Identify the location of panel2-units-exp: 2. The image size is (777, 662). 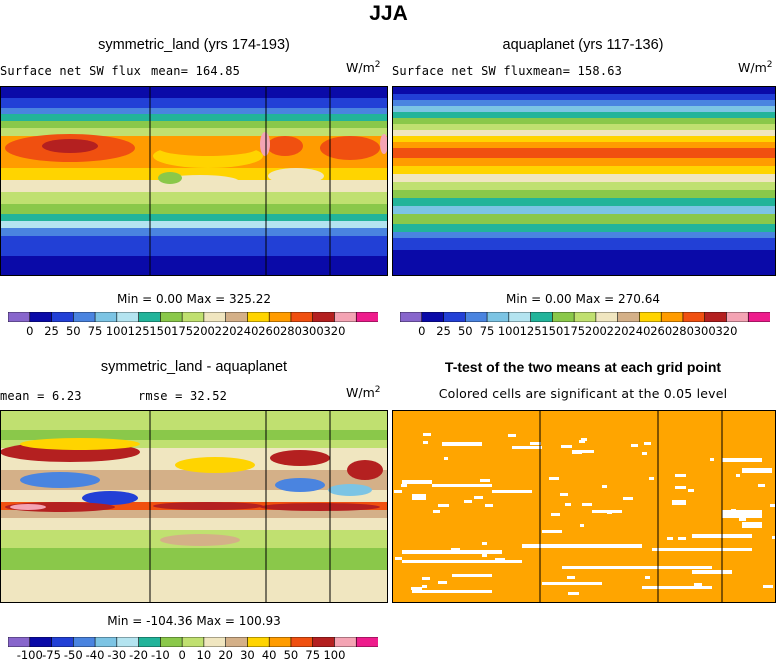
(769, 65).